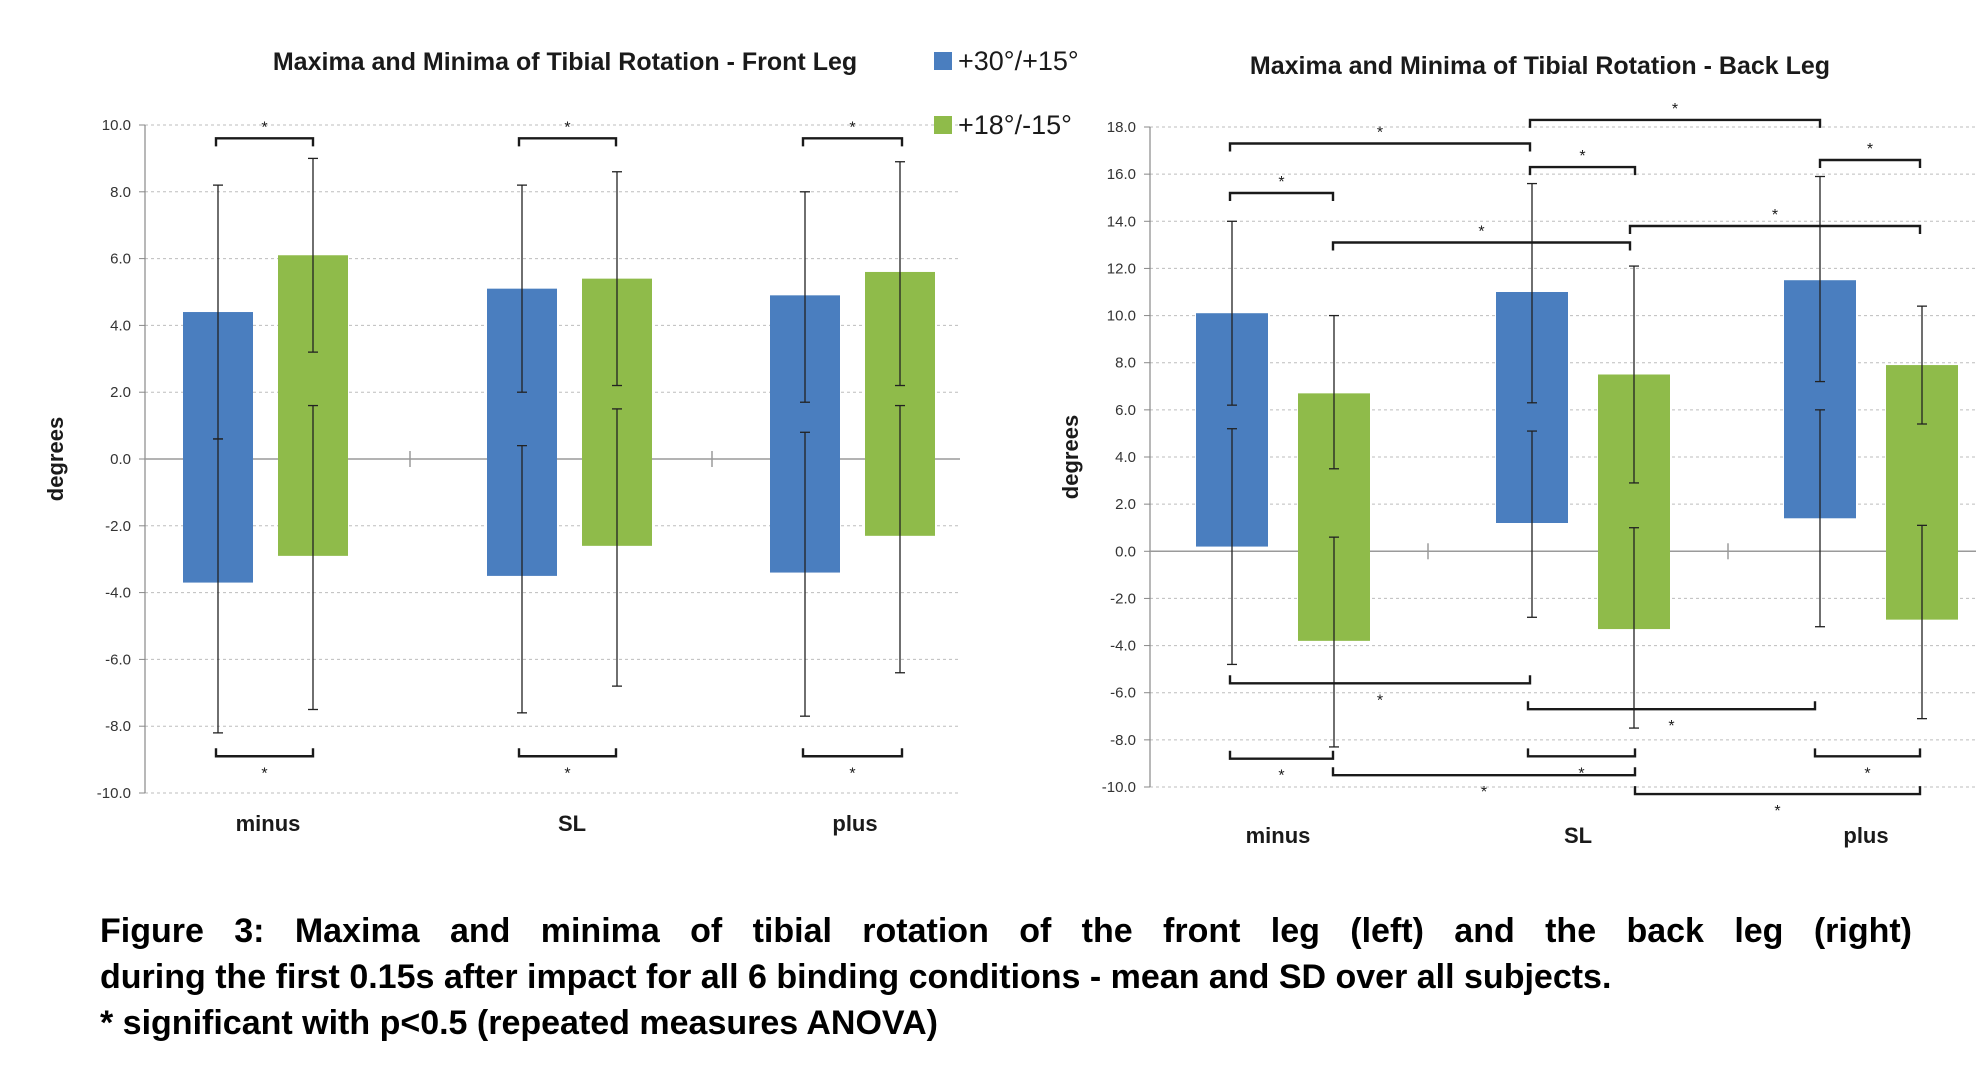 Image resolution: width=1976 pixels, height=1082 pixels. What do you see at coordinates (55, 459) in the screenshot?
I see `chart1-y-axis-label: degrees` at bounding box center [55, 459].